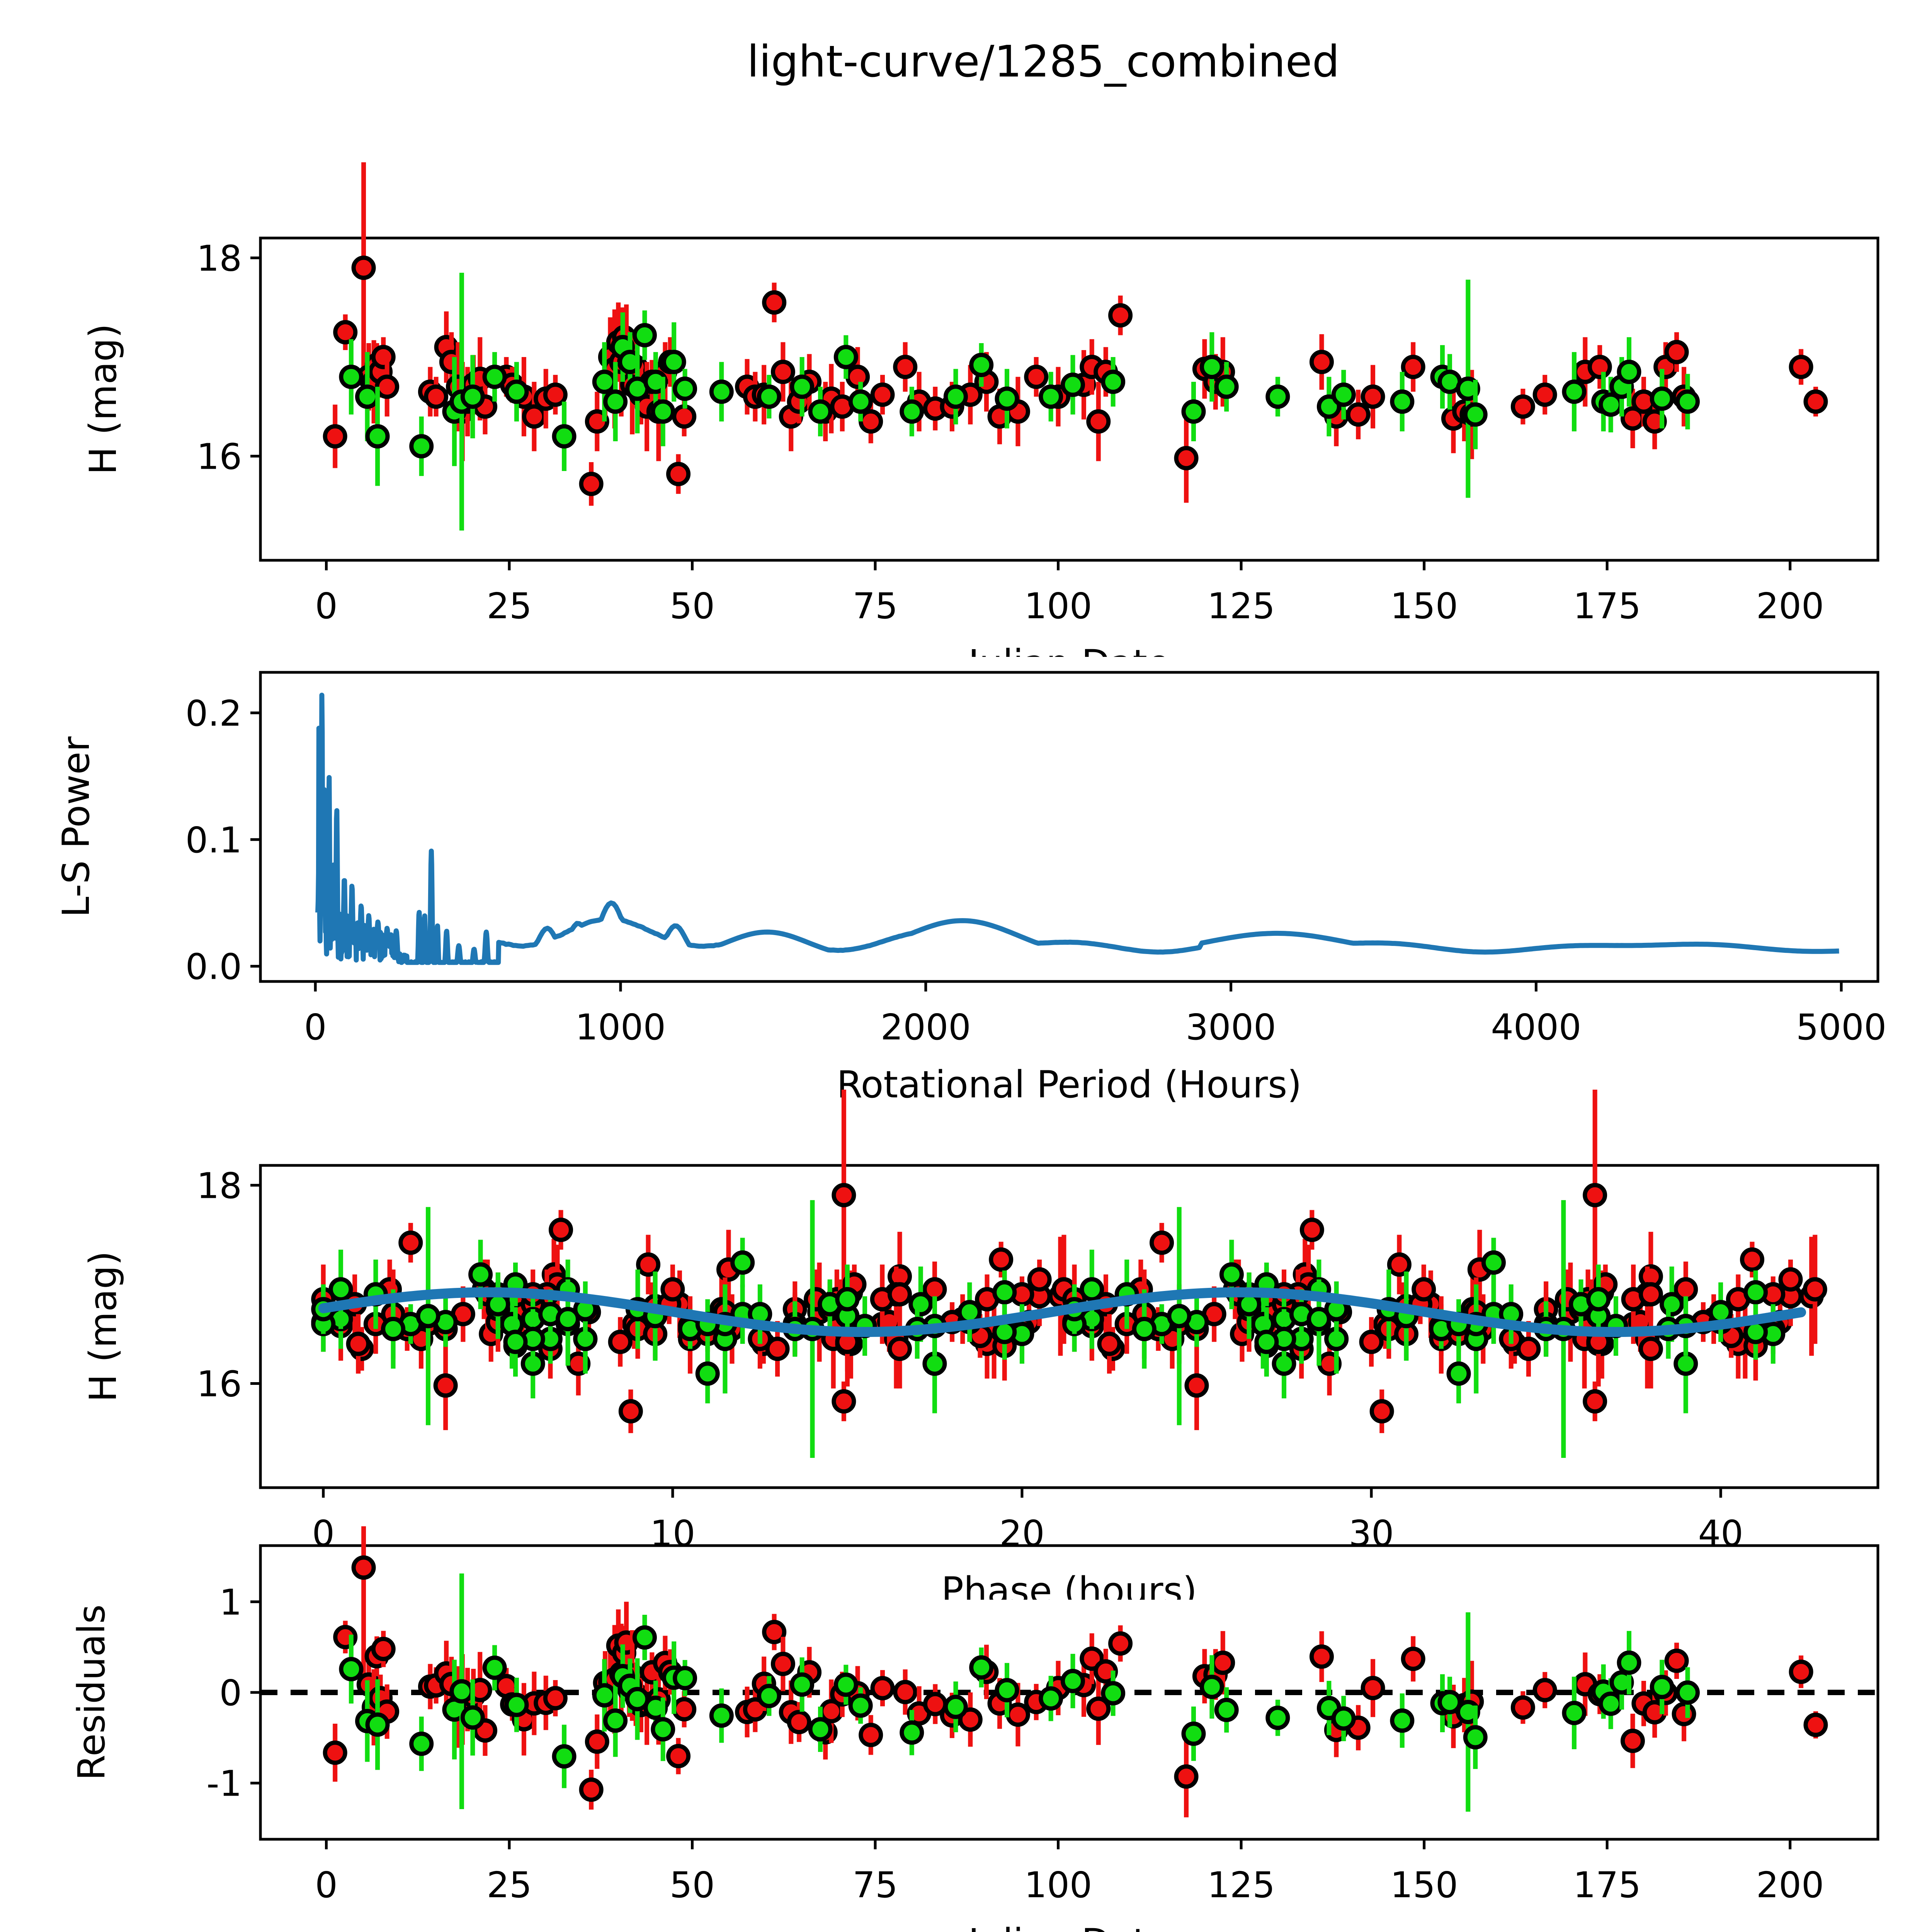 This screenshot has width=1932, height=1932. I want to click on y-axis-label: H (mag), so click(104, 400).